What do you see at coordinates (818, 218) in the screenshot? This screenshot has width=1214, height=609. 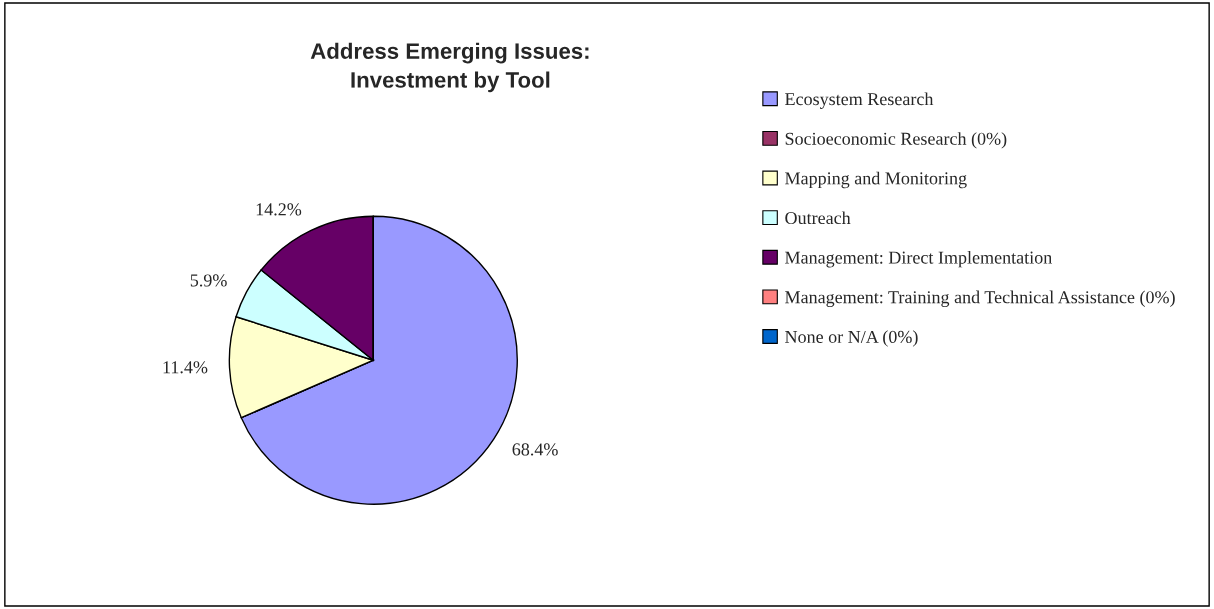 I see `legend-label: Outreach` at bounding box center [818, 218].